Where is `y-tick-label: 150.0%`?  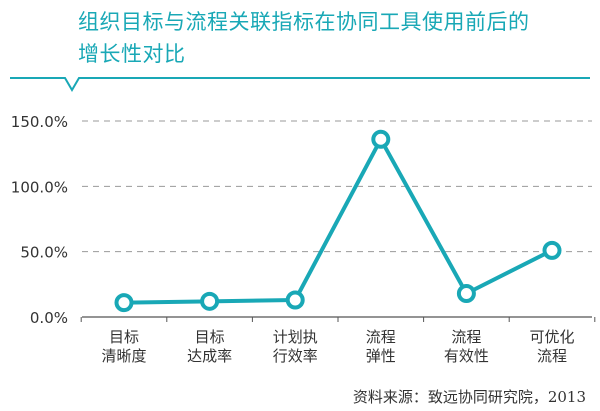 y-tick-label: 150.0% is located at coordinates (39, 122).